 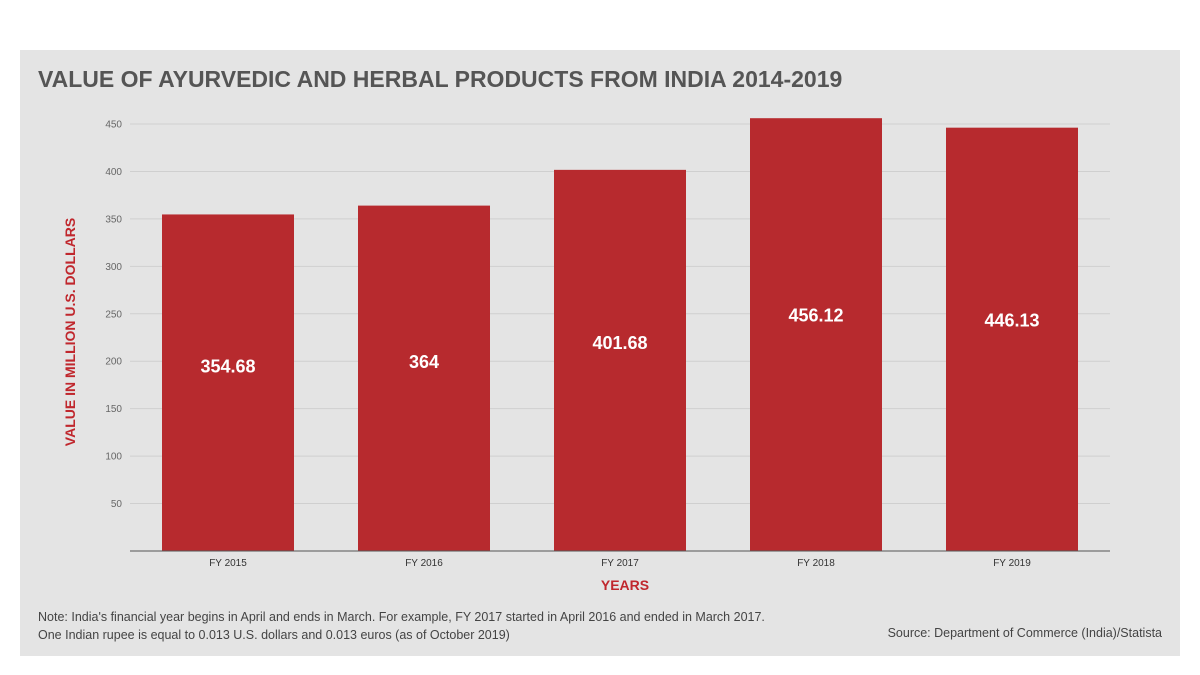 What do you see at coordinates (117, 504) in the screenshot?
I see `y-tick-label: 50` at bounding box center [117, 504].